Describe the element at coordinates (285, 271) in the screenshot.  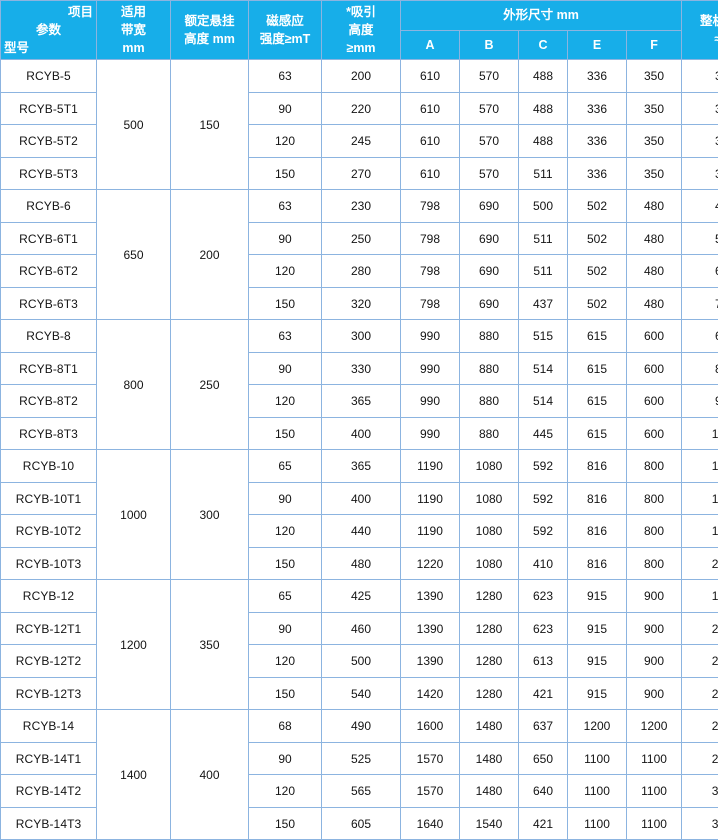
I see `cell-magnetic-intensity: 120` at that location.